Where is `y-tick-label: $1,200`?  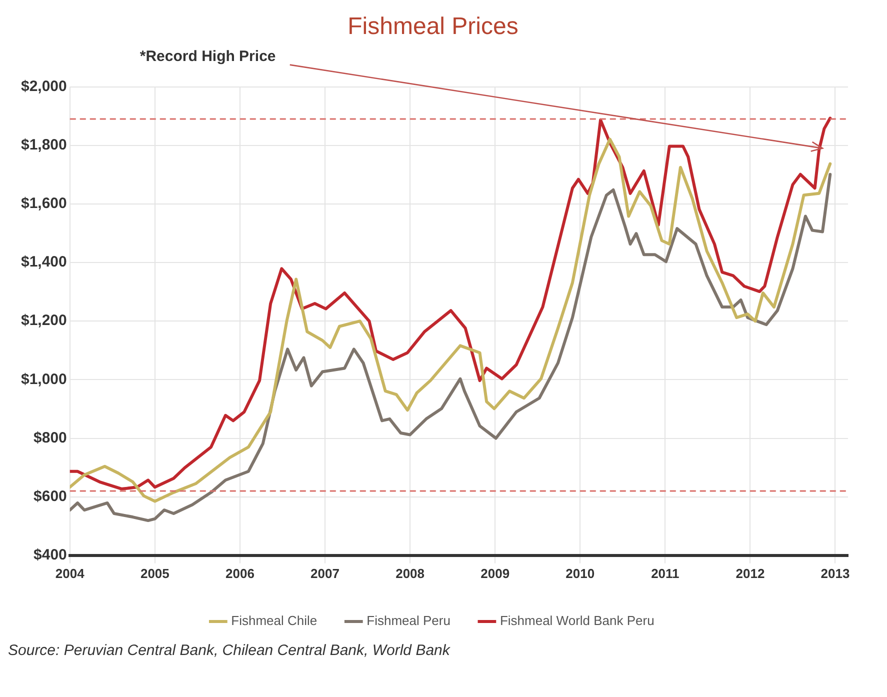 y-tick-label: $1,200 is located at coordinates (43, 321).